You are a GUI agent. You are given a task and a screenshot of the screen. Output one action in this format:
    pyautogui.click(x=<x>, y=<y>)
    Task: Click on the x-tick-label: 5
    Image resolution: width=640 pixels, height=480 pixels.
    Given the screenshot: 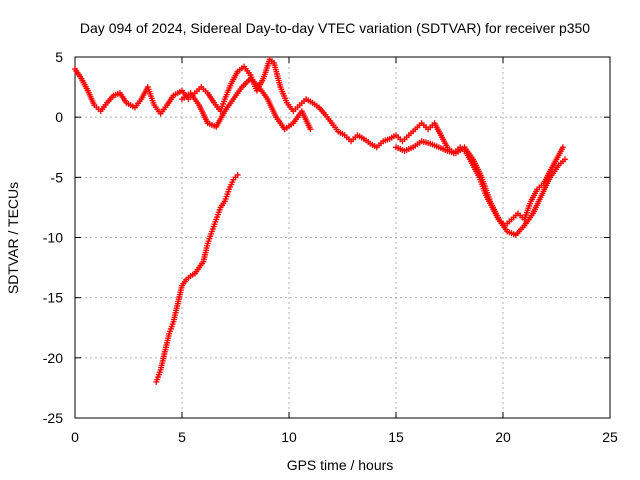 What is the action you would take?
    pyautogui.click(x=182, y=437)
    